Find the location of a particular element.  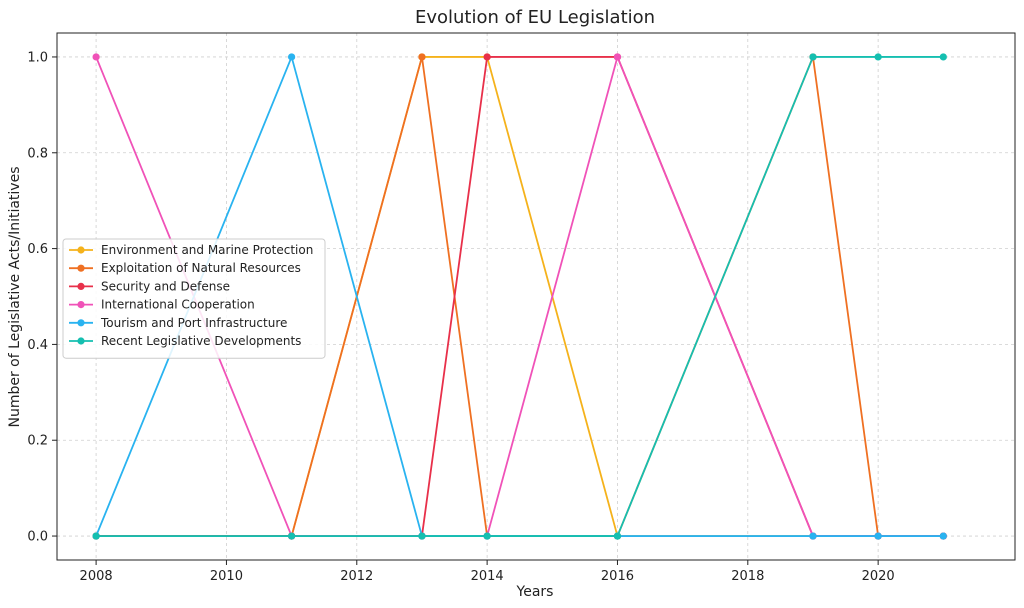

legend-item: Tourism and Port Infrastructure is located at coordinates (178, 323).